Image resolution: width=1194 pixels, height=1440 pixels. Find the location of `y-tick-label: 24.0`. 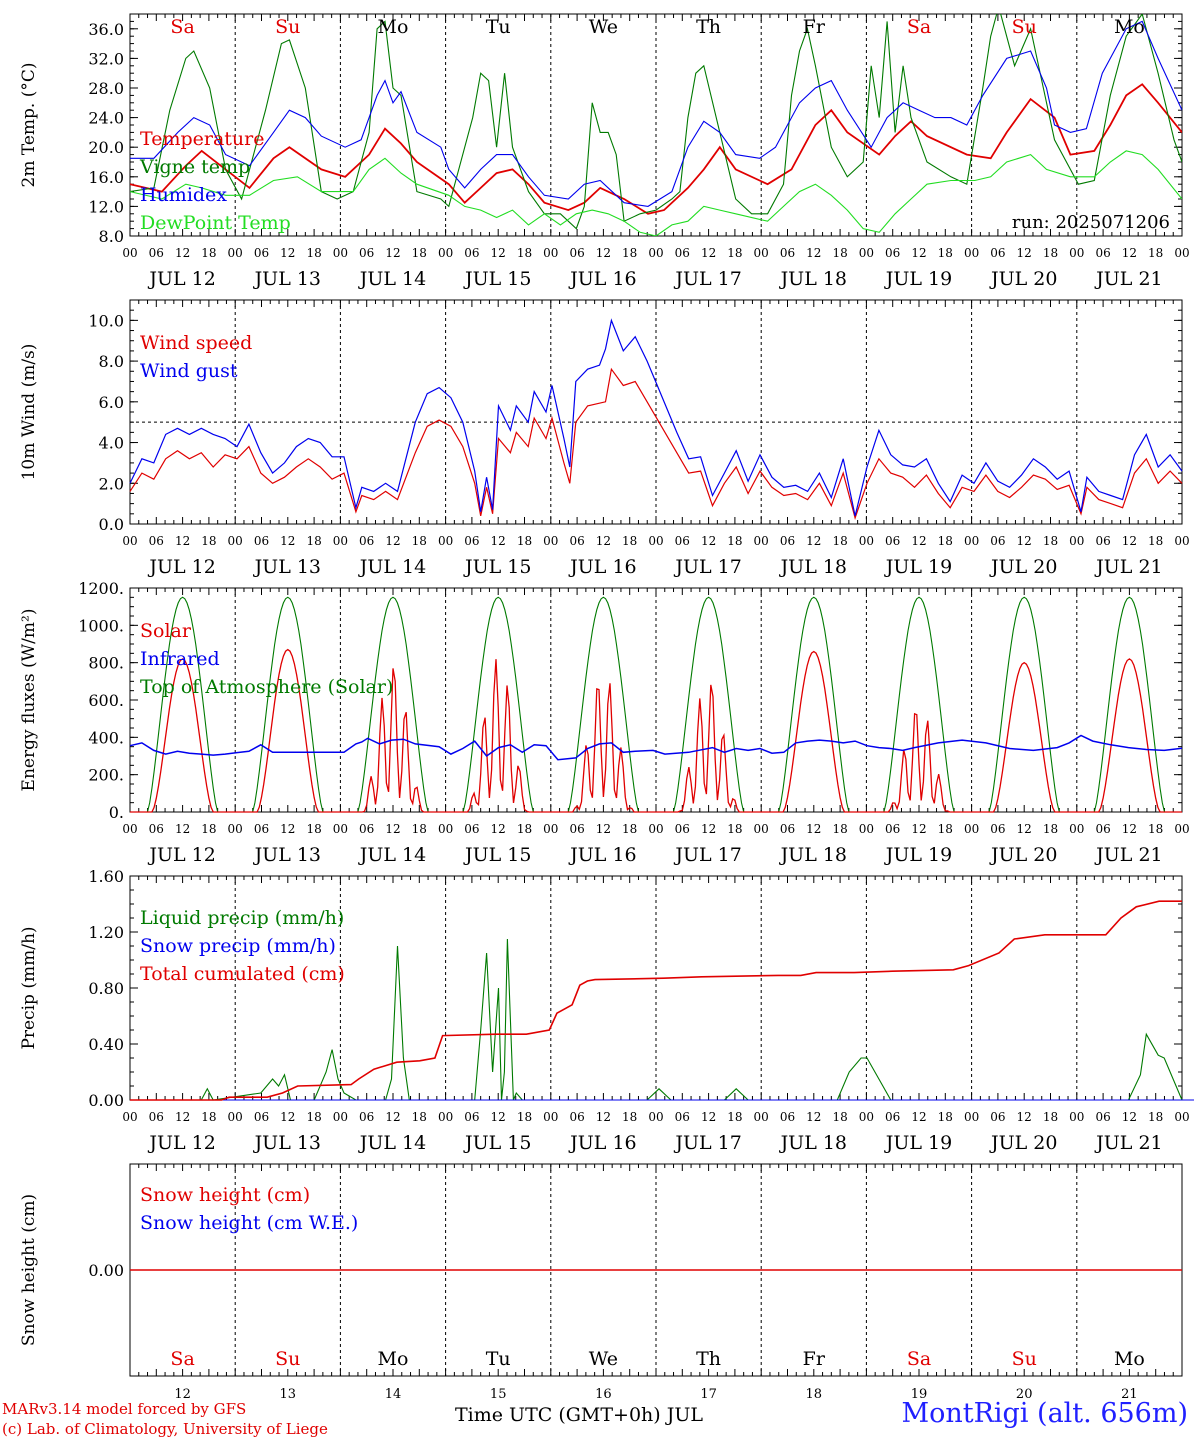

y-tick-label: 24.0 is located at coordinates (106, 118).